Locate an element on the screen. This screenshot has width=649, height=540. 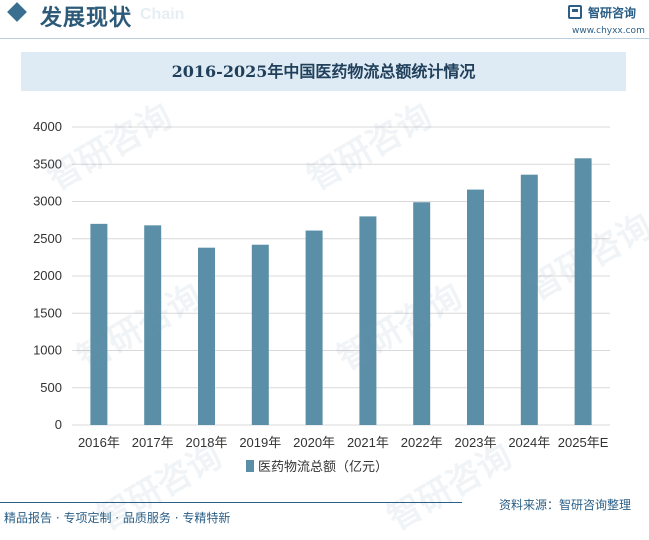
y-tick-label: 2500 is located at coordinates (47, 238).